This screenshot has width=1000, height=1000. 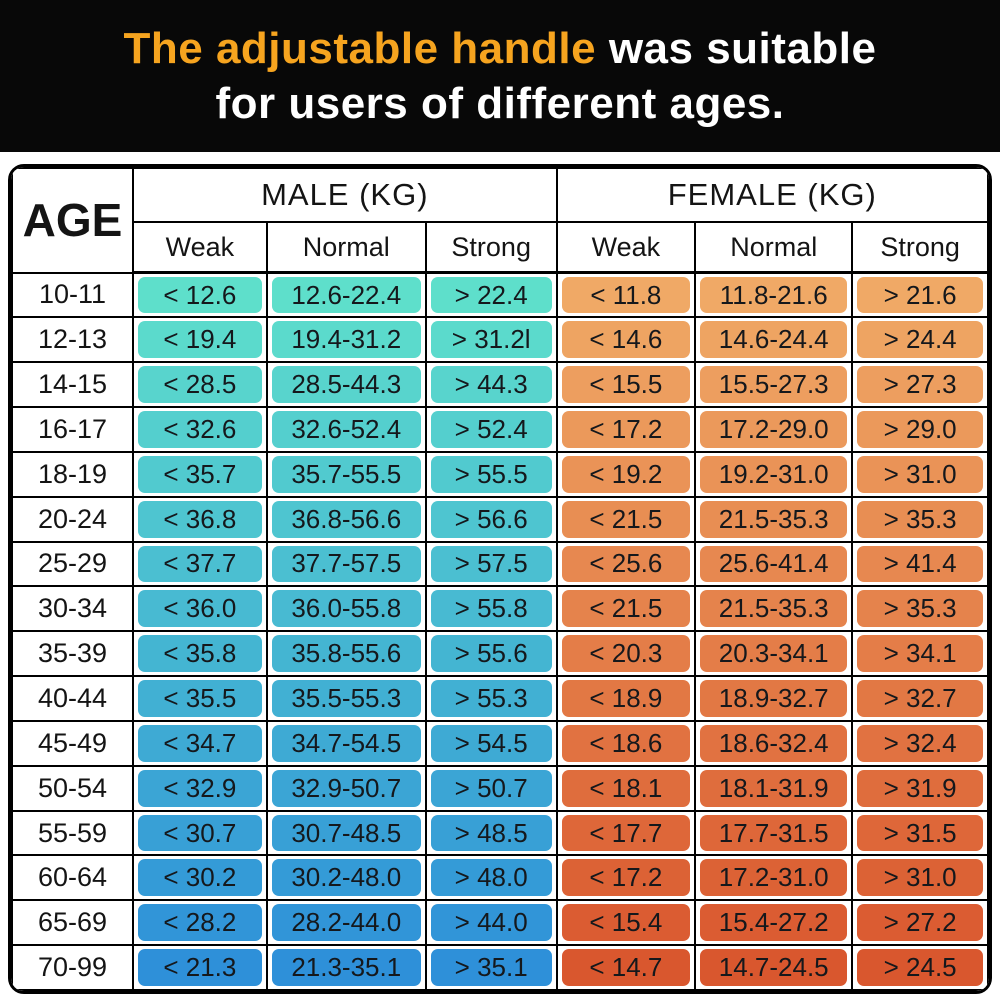 I want to click on value-fill: 34.7-54.5, so click(x=346, y=743).